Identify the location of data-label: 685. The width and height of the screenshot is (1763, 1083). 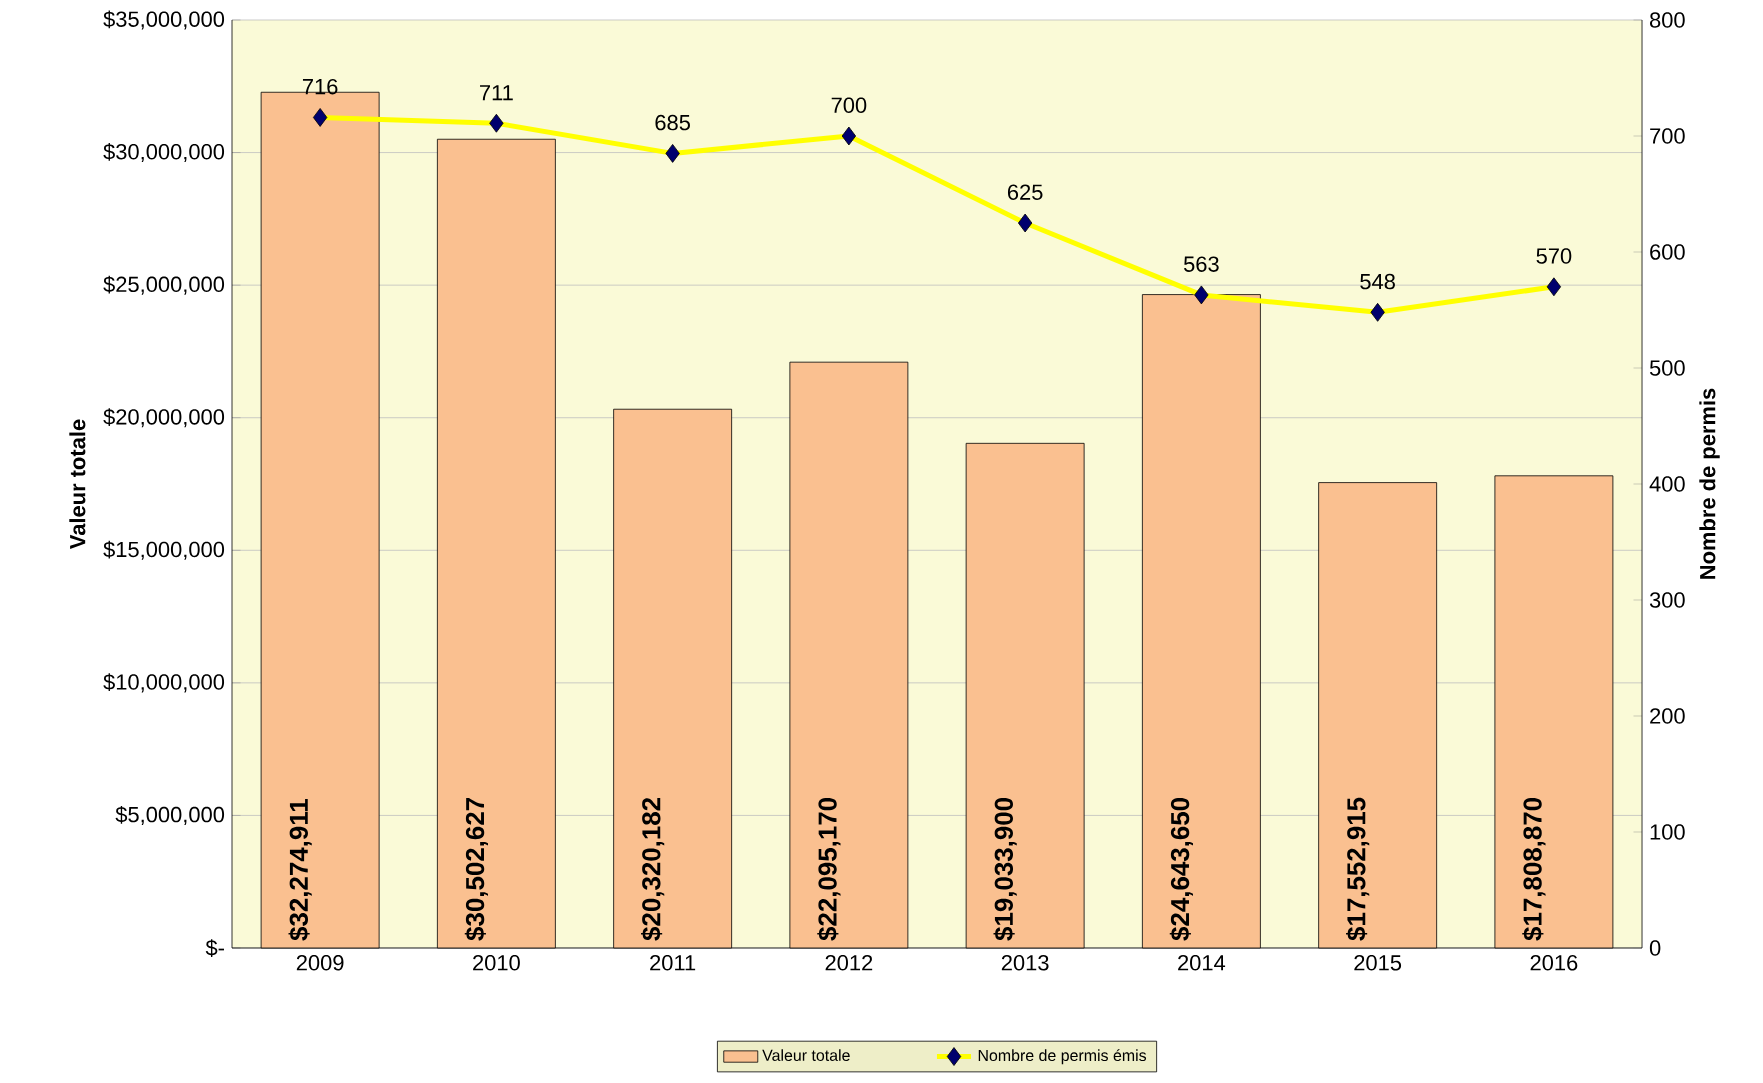
(672, 122).